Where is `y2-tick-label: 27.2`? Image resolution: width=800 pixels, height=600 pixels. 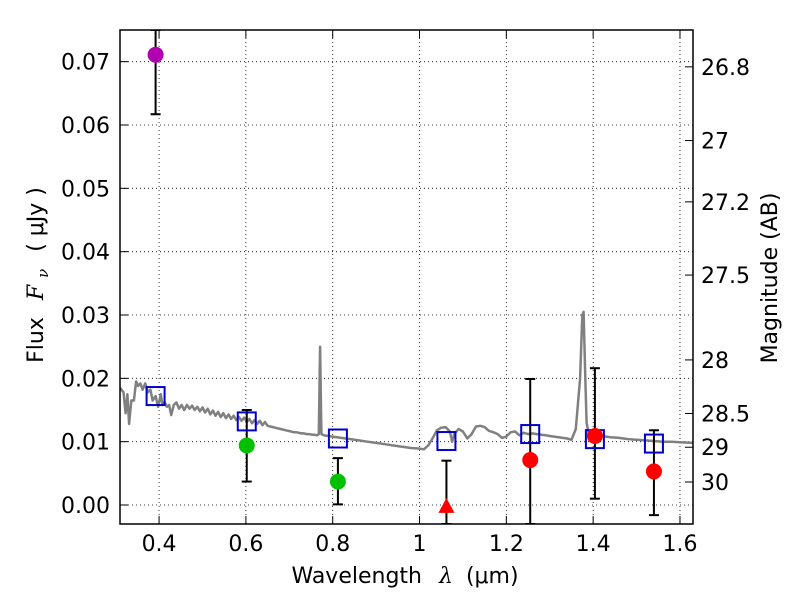 y2-tick-label: 27.2 is located at coordinates (725, 203).